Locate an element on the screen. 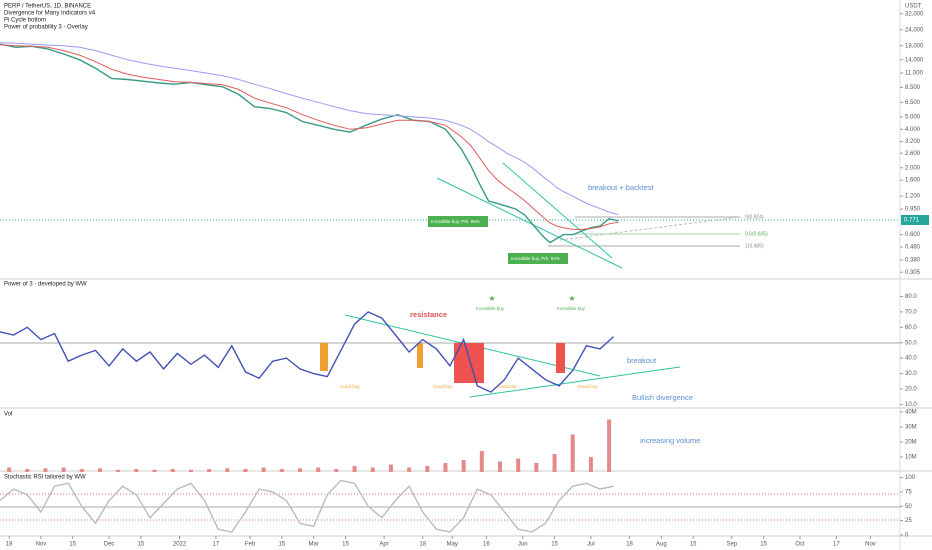 The width and height of the screenshot is (932, 550). y-tick-label: 80.0 is located at coordinates (911, 297).